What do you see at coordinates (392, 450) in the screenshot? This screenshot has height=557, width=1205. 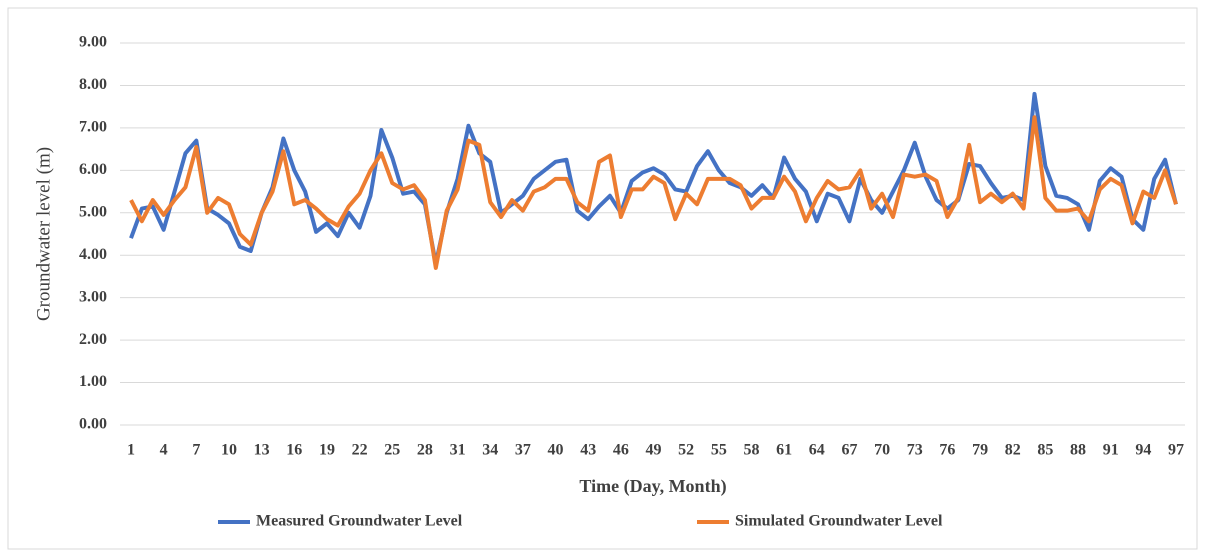 I see `x-tick-label: 25` at bounding box center [392, 450].